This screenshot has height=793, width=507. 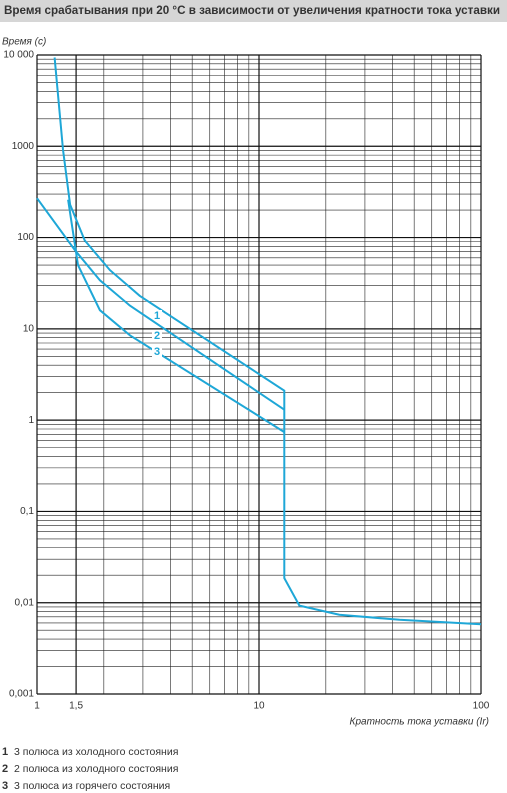 I want to click on x-tick-label: 1, so click(x=37, y=706).